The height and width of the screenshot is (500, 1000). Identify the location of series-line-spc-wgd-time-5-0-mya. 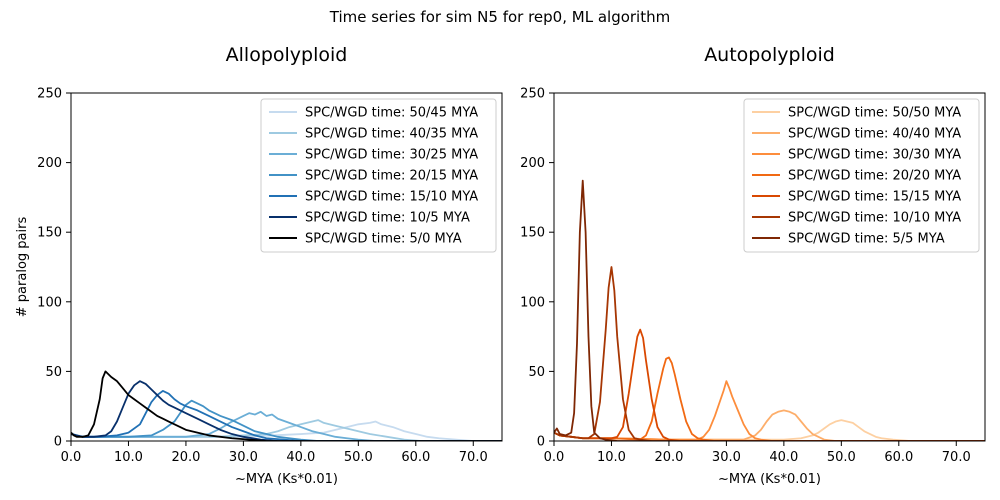
(286, 405).